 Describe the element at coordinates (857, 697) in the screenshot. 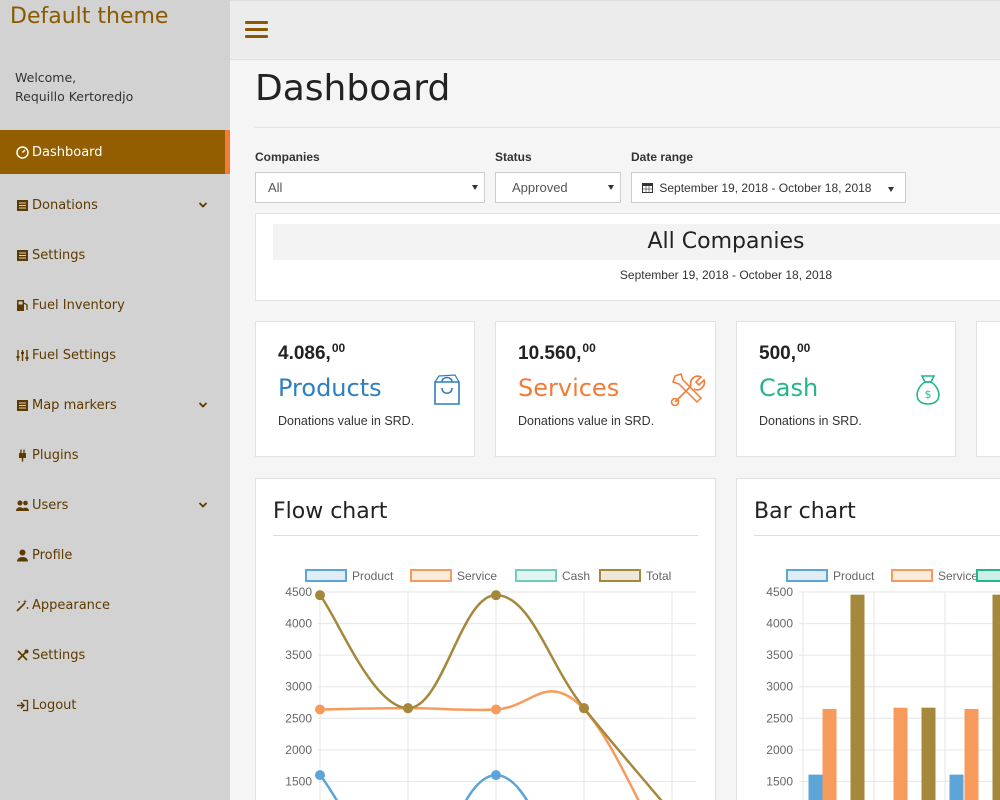

I see `bar-total` at that location.